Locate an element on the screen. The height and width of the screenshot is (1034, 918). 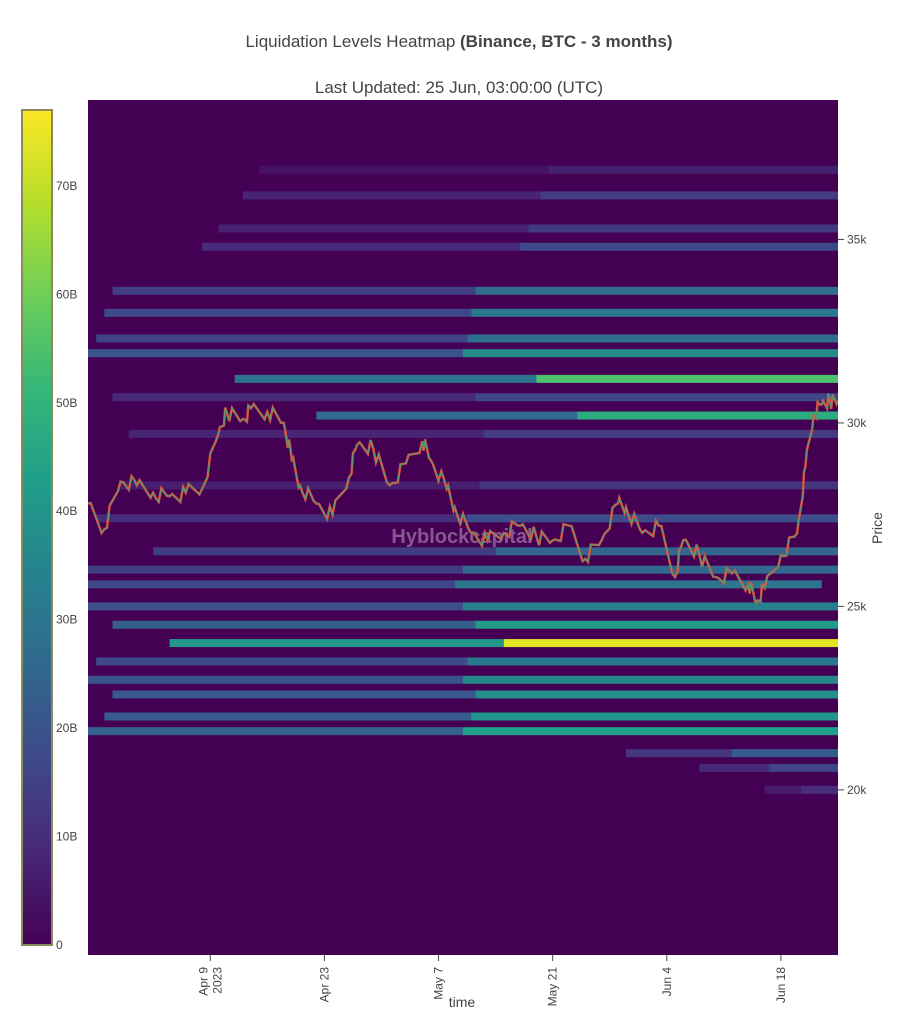
x-tick-label-line: 2023 is located at coordinates (217, 980).